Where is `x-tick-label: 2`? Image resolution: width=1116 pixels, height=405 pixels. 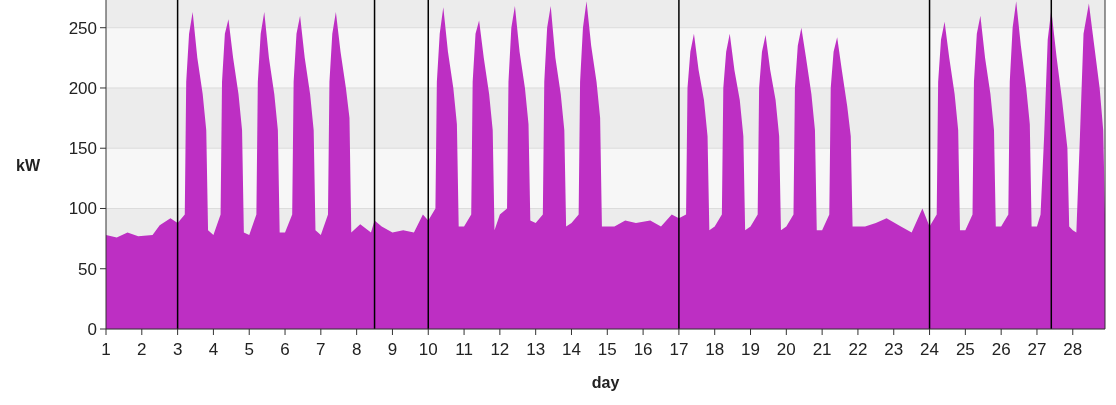
x-tick-label: 2 is located at coordinates (142, 349).